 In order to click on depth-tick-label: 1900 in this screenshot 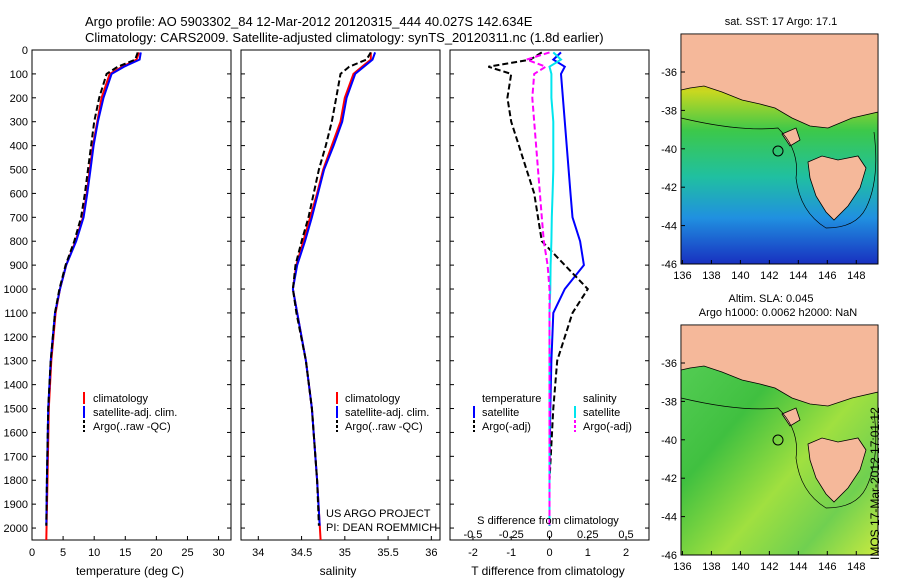, I will do `click(16, 505)`.